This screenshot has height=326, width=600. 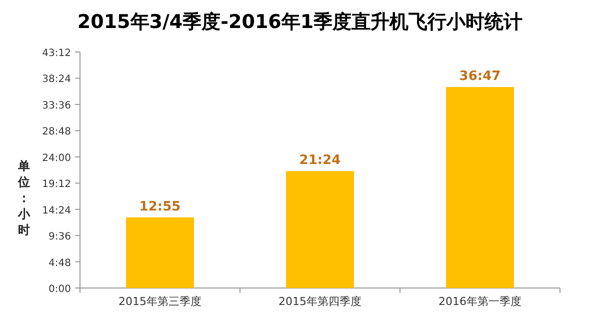 I want to click on y-tick-label: 19:12, so click(x=56, y=184).